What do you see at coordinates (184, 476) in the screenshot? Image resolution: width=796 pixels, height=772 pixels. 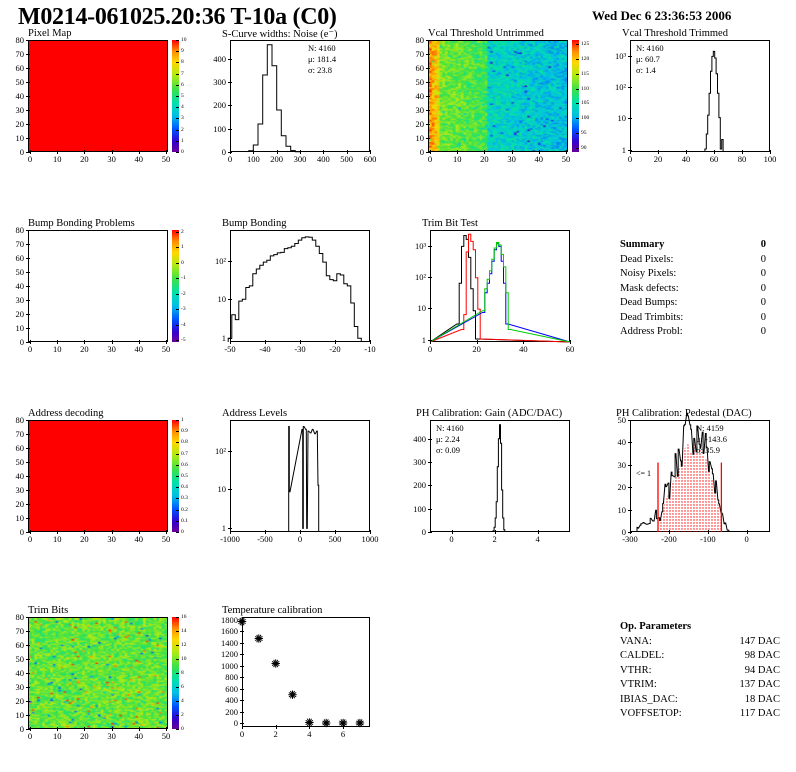 I see `palette-tick-label: 0.5` at bounding box center [184, 476].